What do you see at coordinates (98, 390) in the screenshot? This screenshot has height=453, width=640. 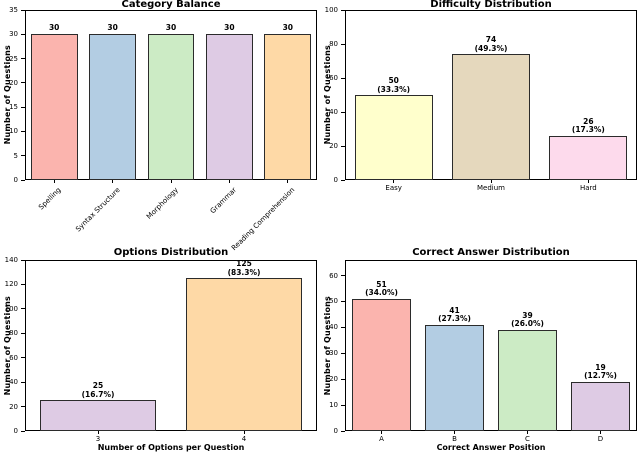 I see `bar-value-label: 25 (16.7%)` at bounding box center [98, 390].